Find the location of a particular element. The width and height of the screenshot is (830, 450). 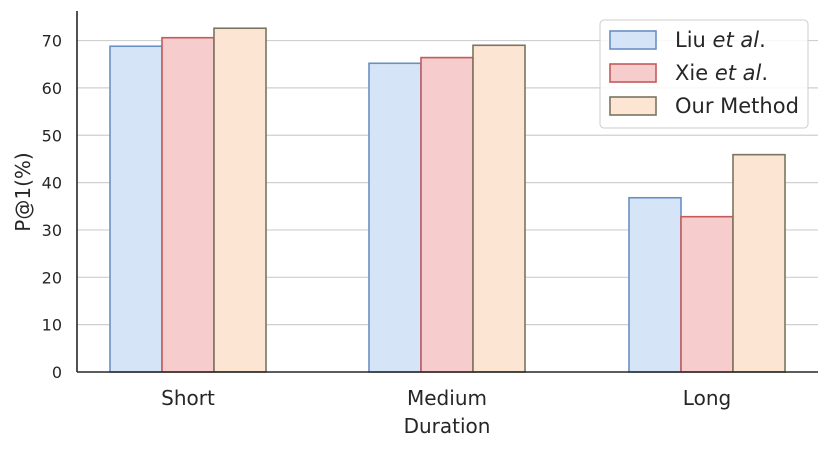

x-tick-label: Medium is located at coordinates (447, 398).